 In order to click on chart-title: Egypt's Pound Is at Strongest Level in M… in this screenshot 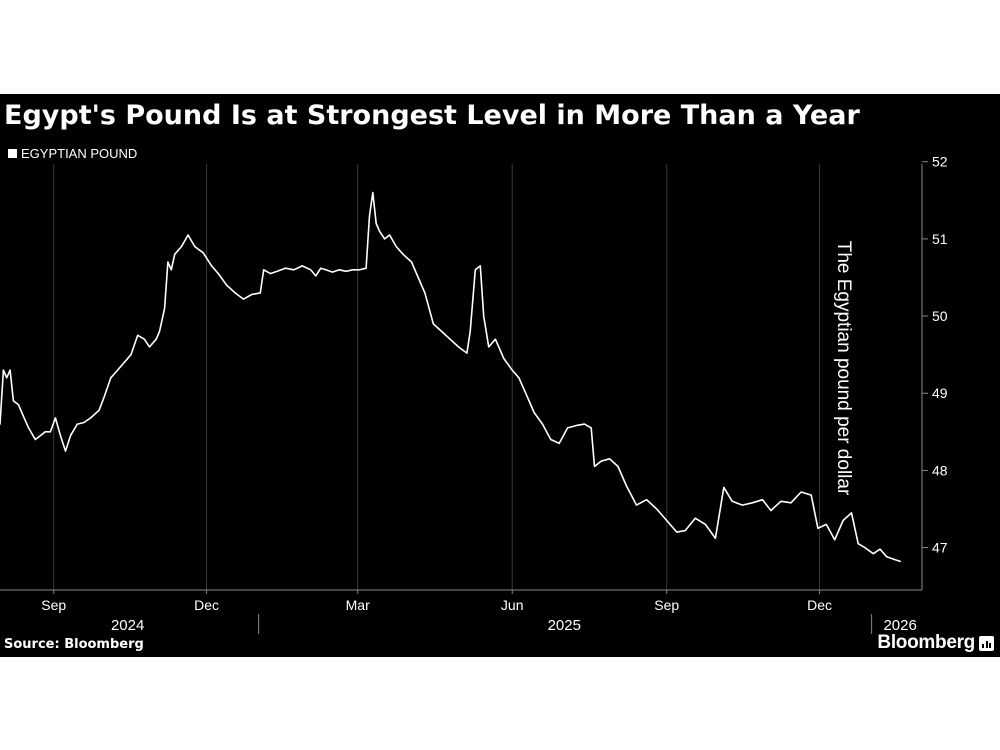, I will do `click(432, 115)`.